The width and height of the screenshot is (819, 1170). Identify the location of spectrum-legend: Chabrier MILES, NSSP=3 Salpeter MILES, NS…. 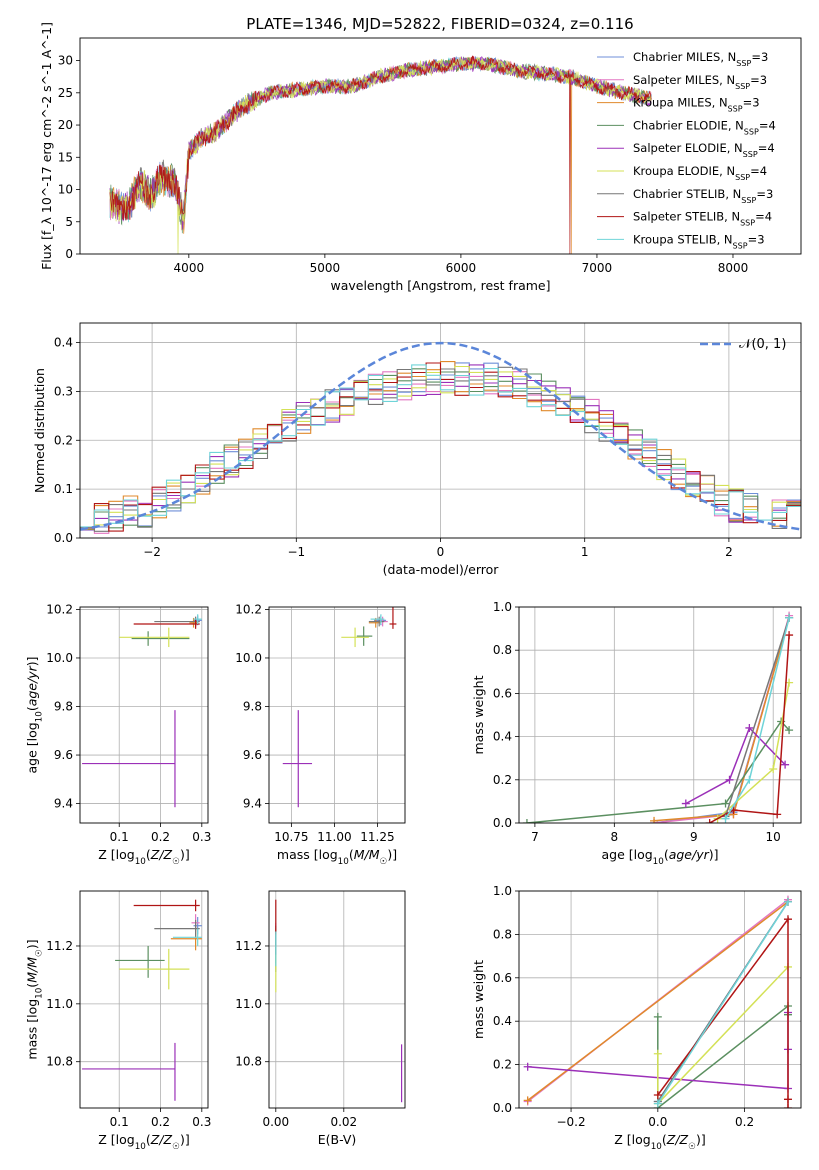
(686, 150).